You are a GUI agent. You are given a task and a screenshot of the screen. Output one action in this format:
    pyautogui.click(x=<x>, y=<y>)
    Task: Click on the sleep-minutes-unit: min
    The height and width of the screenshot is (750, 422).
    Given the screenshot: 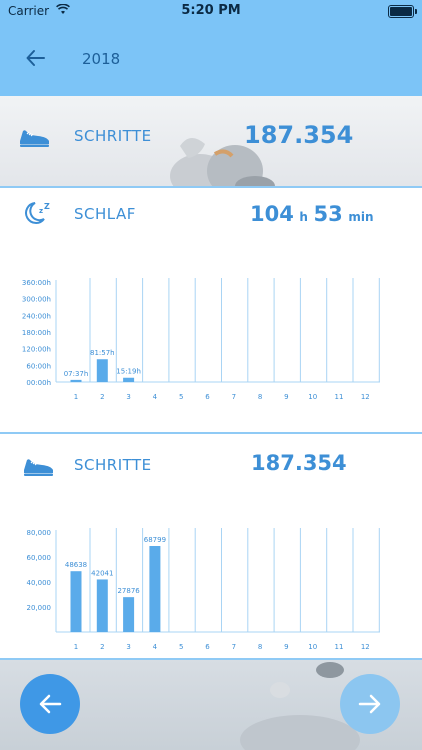 What is the action you would take?
    pyautogui.click(x=361, y=217)
    